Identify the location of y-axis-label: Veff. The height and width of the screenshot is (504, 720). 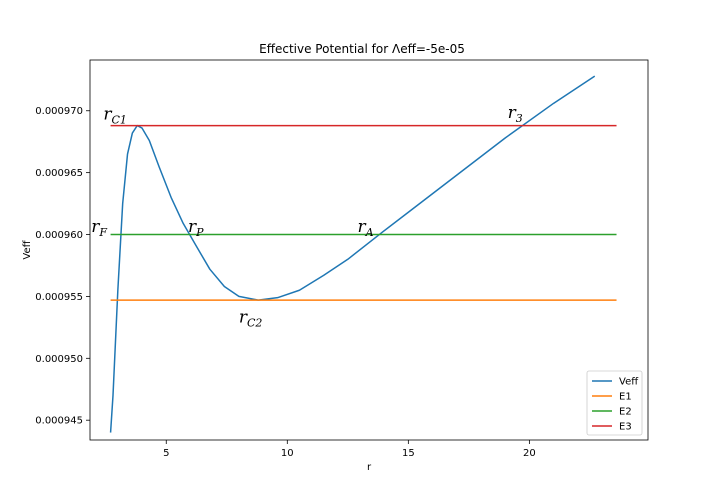
(27, 249).